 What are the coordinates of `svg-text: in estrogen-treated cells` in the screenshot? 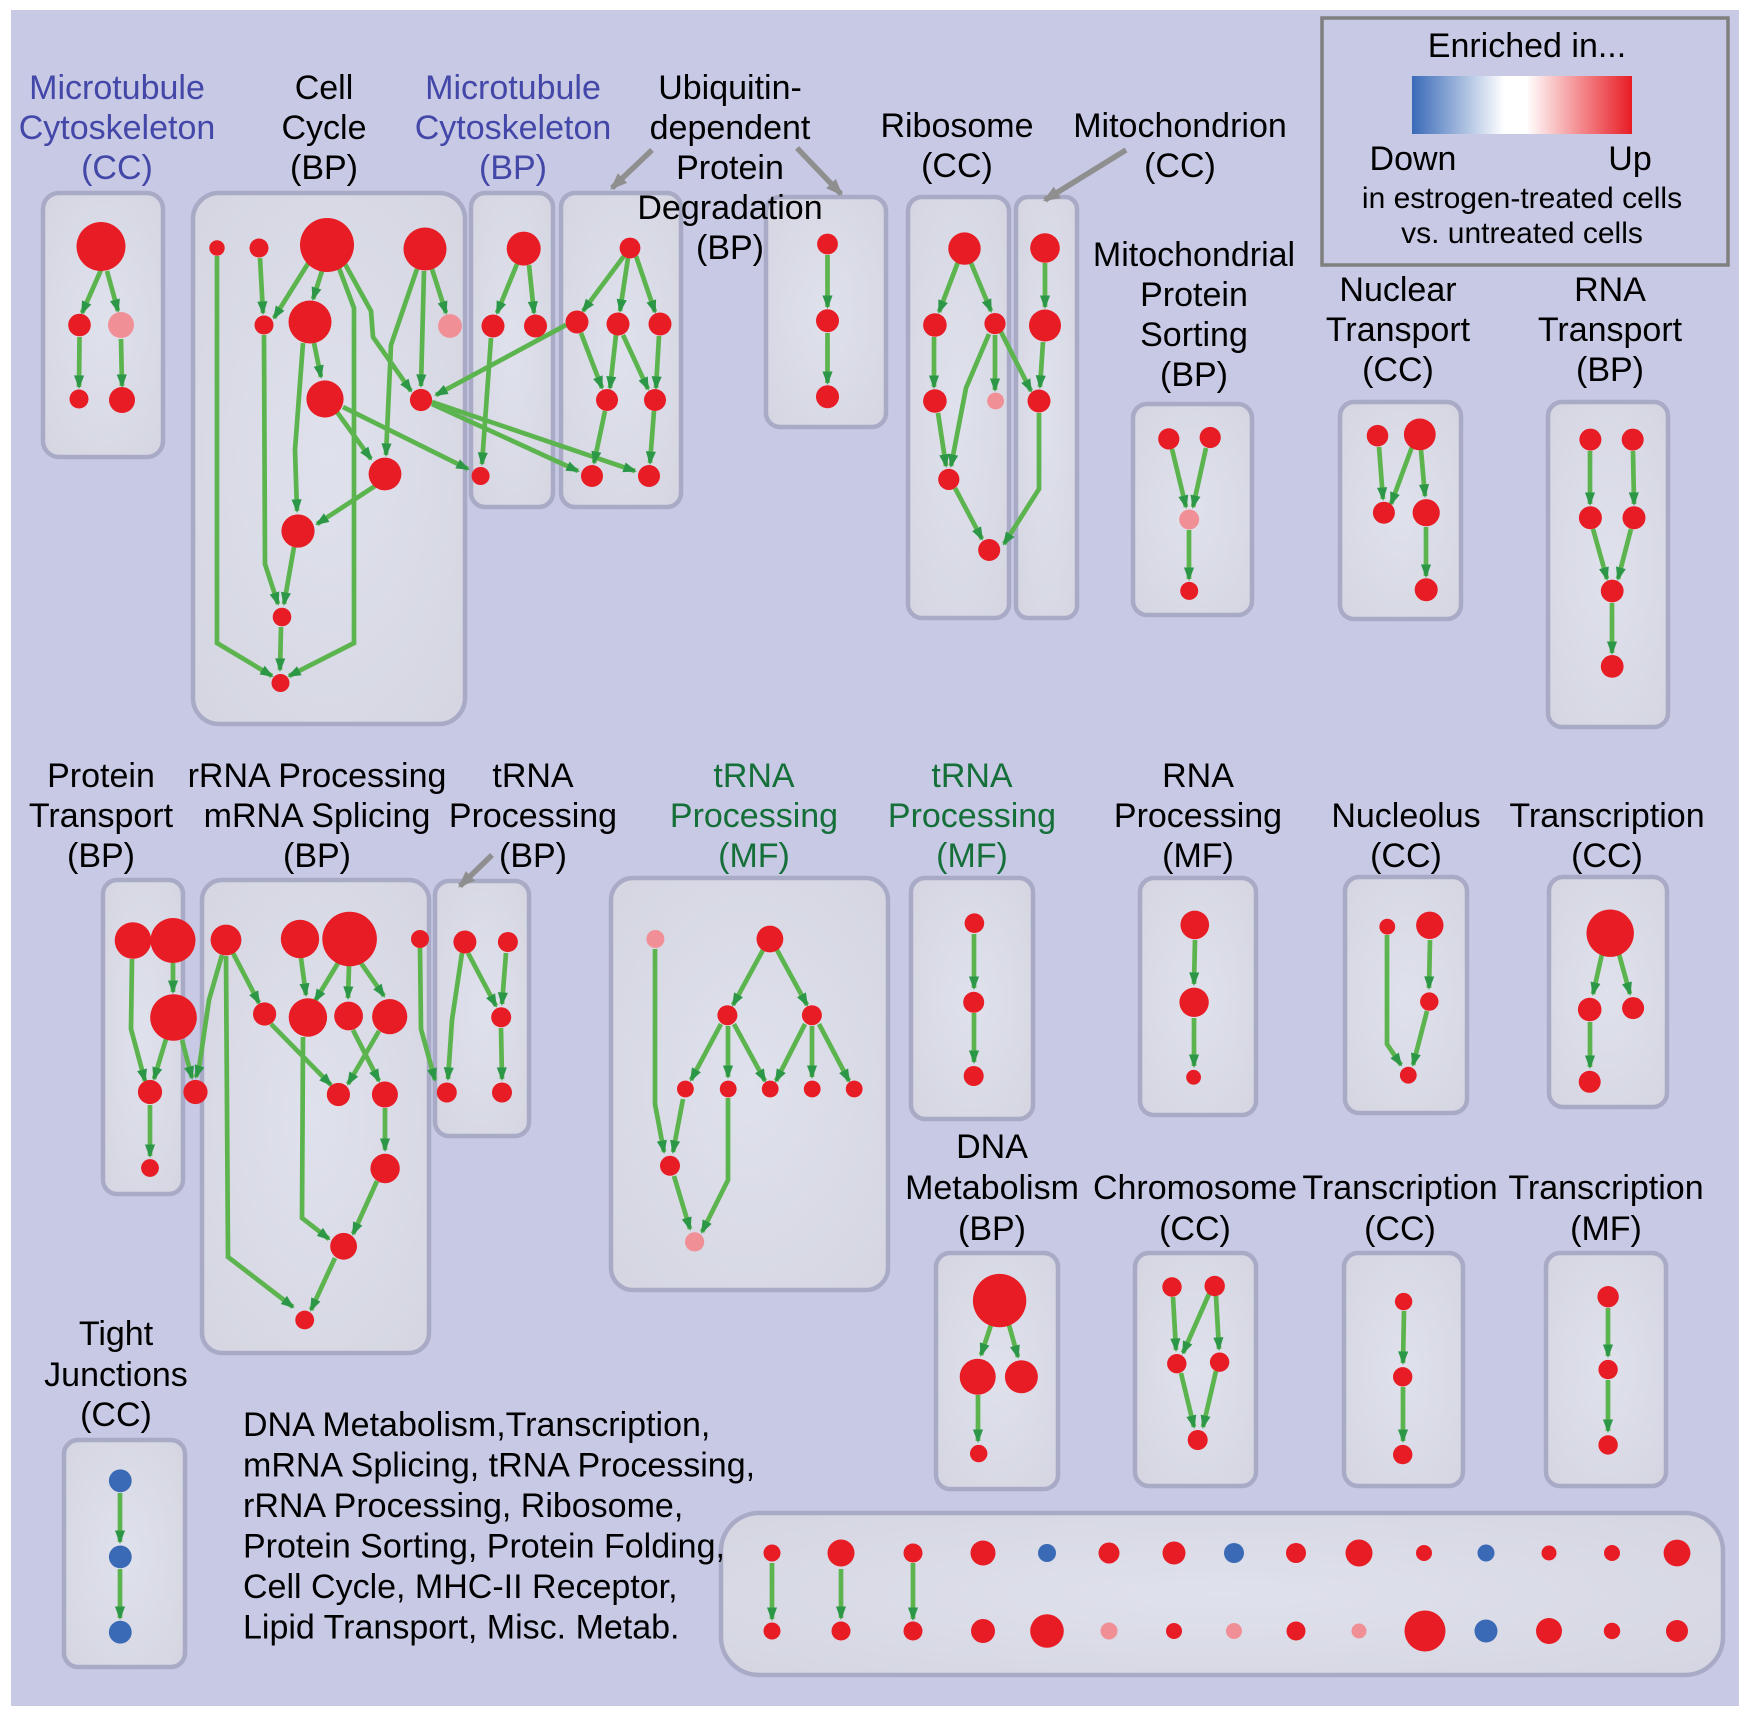 It's located at (1522, 198).